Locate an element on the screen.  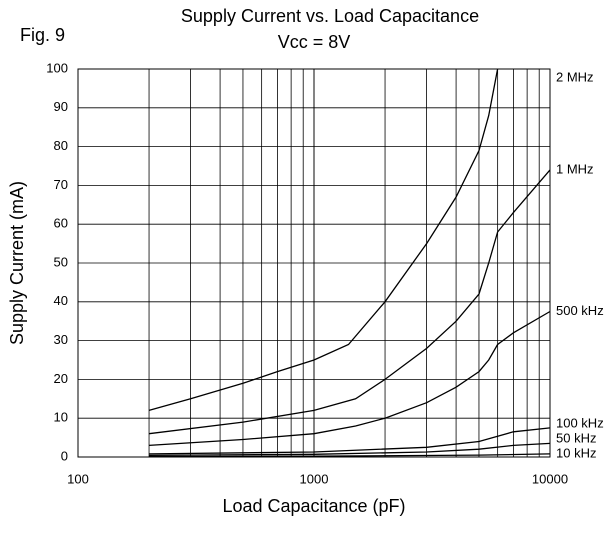
y-tick-label: 10 is located at coordinates (61, 417).